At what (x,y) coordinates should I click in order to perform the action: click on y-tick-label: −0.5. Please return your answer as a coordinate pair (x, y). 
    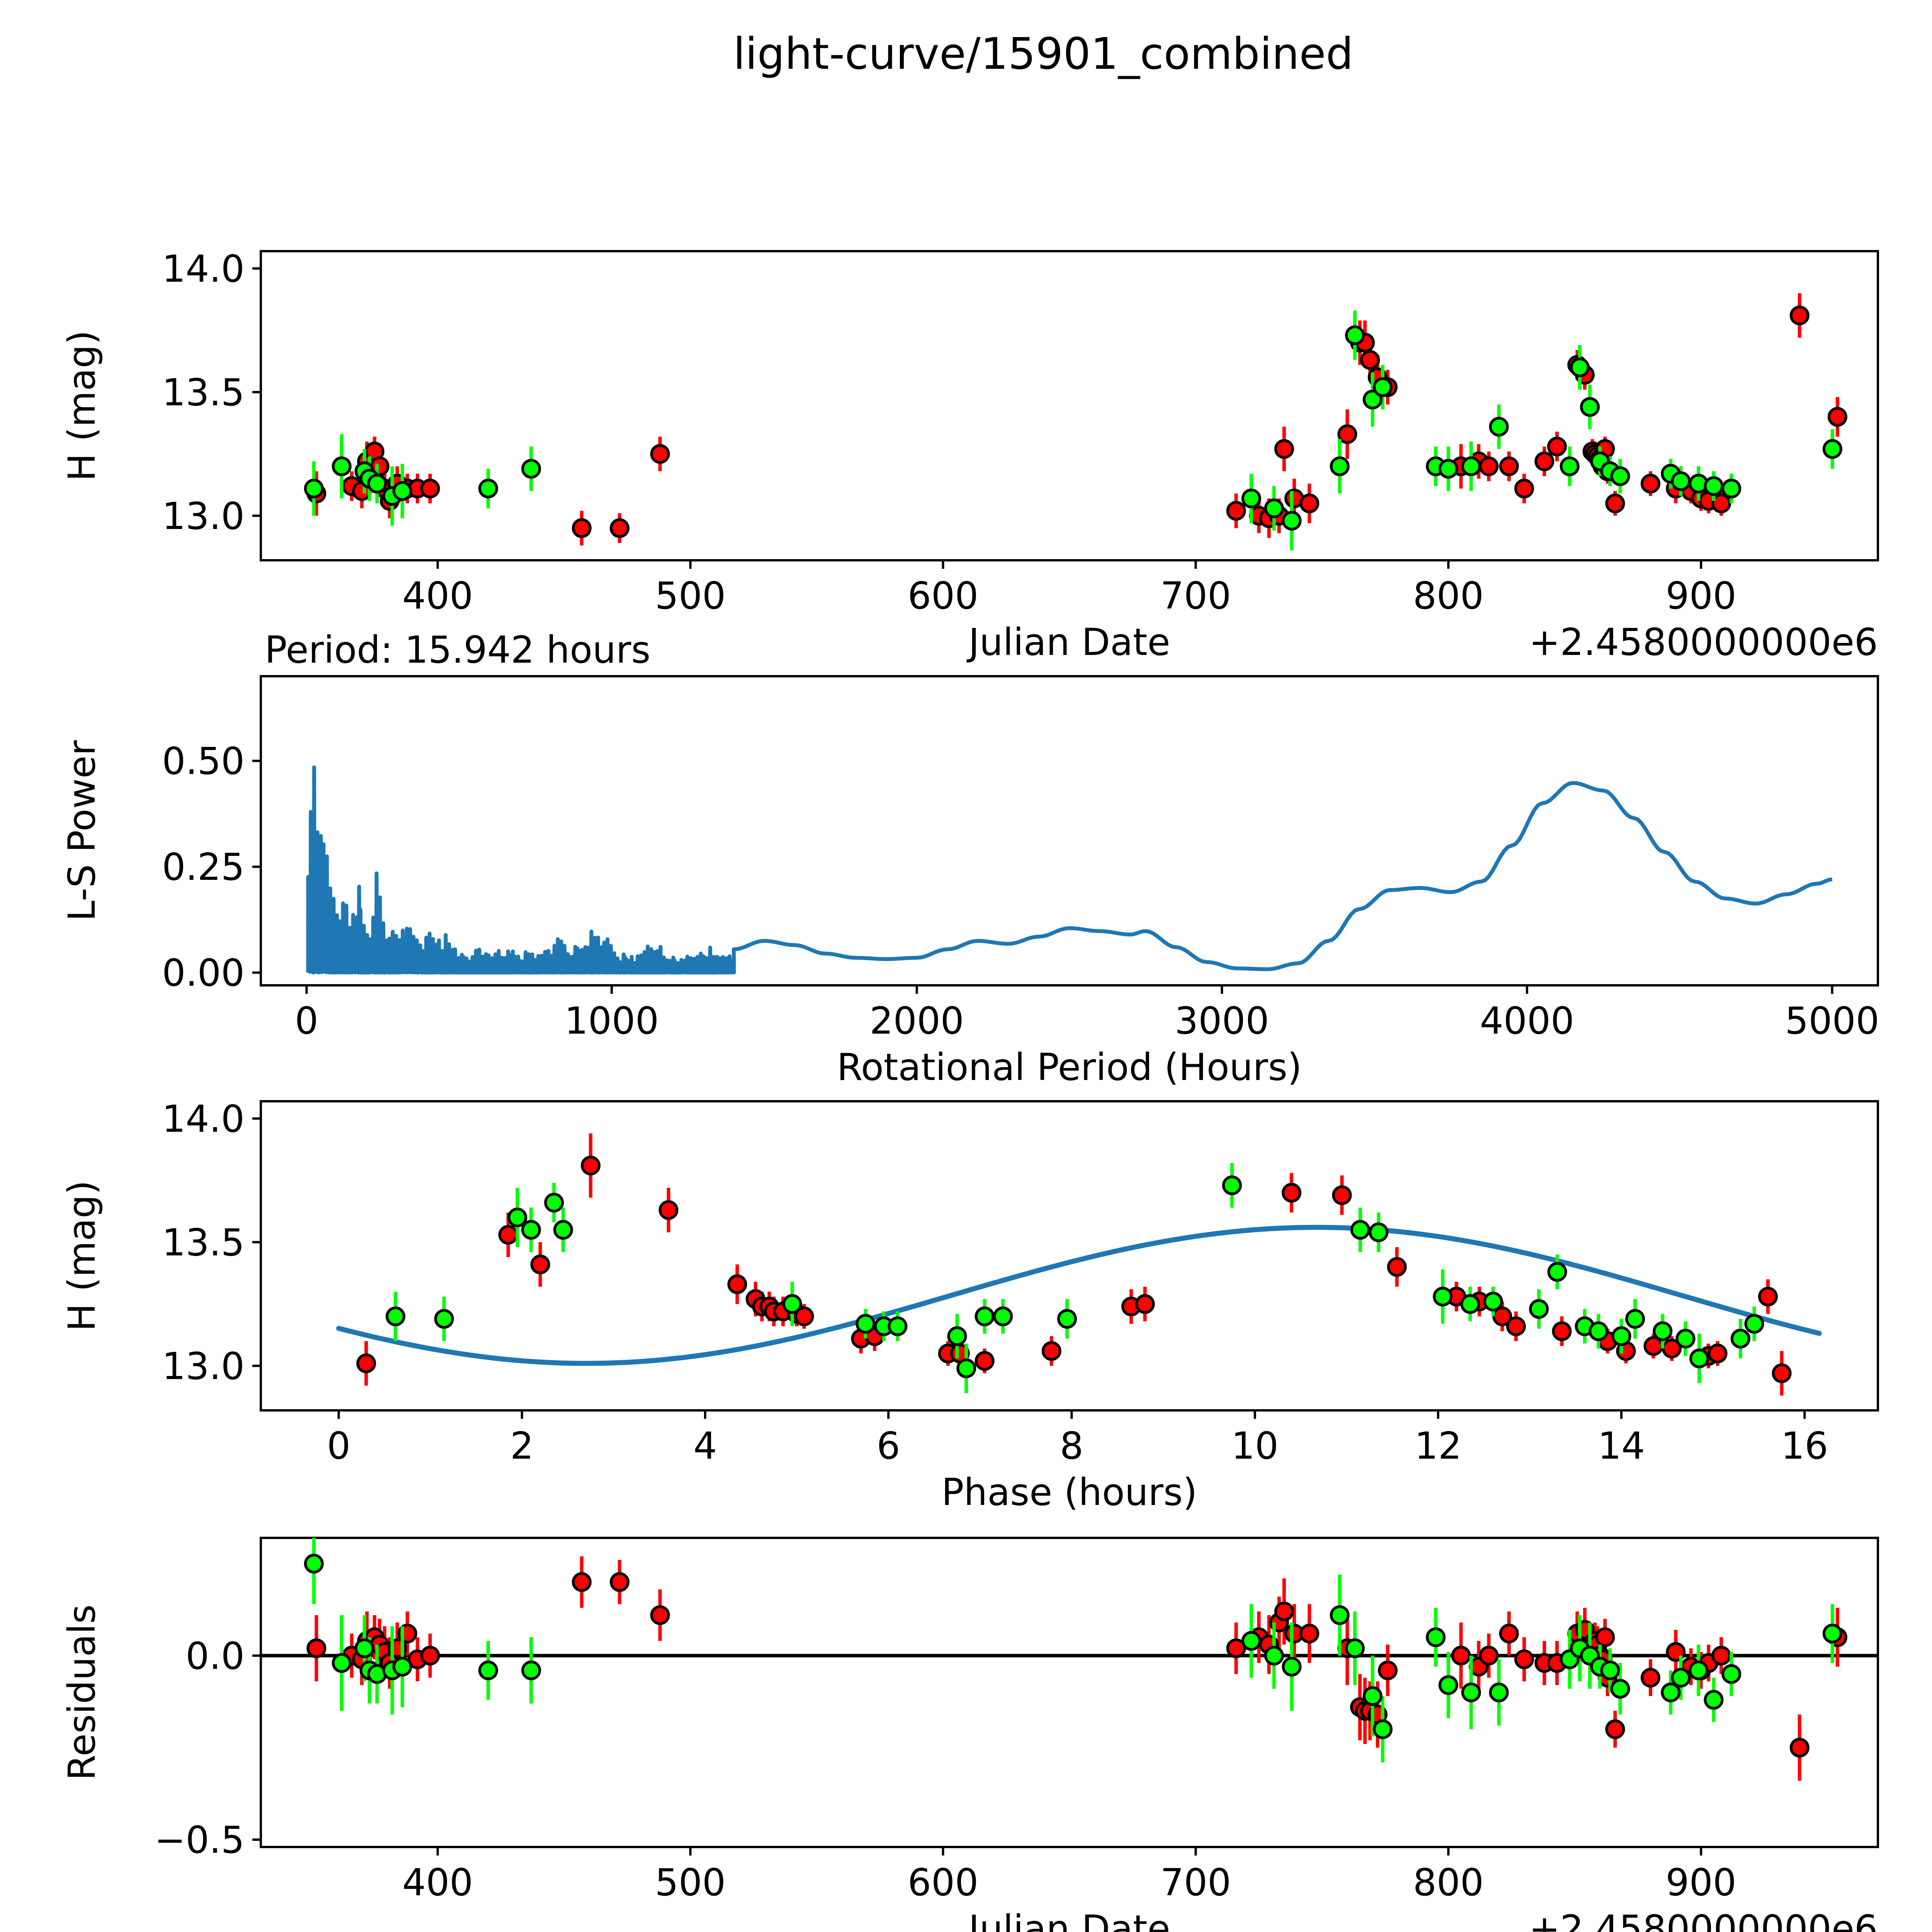
    Looking at the image, I should click on (200, 1840).